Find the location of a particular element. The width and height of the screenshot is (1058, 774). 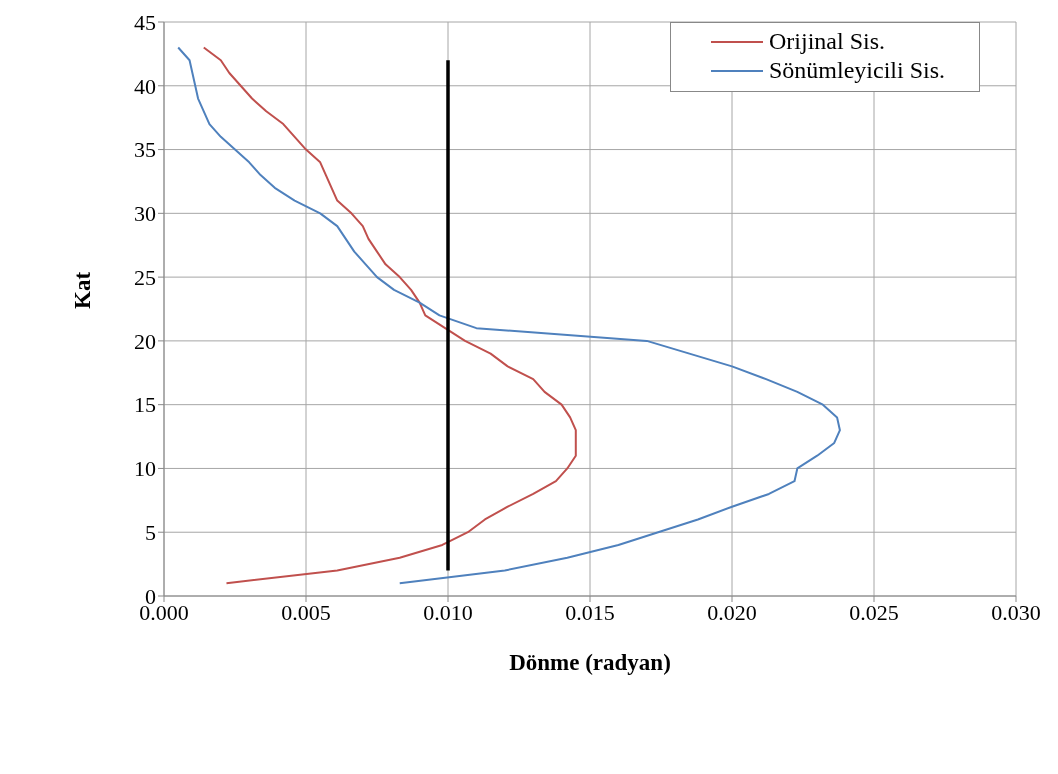

y-tick-label: 30 is located at coordinates (145, 214).